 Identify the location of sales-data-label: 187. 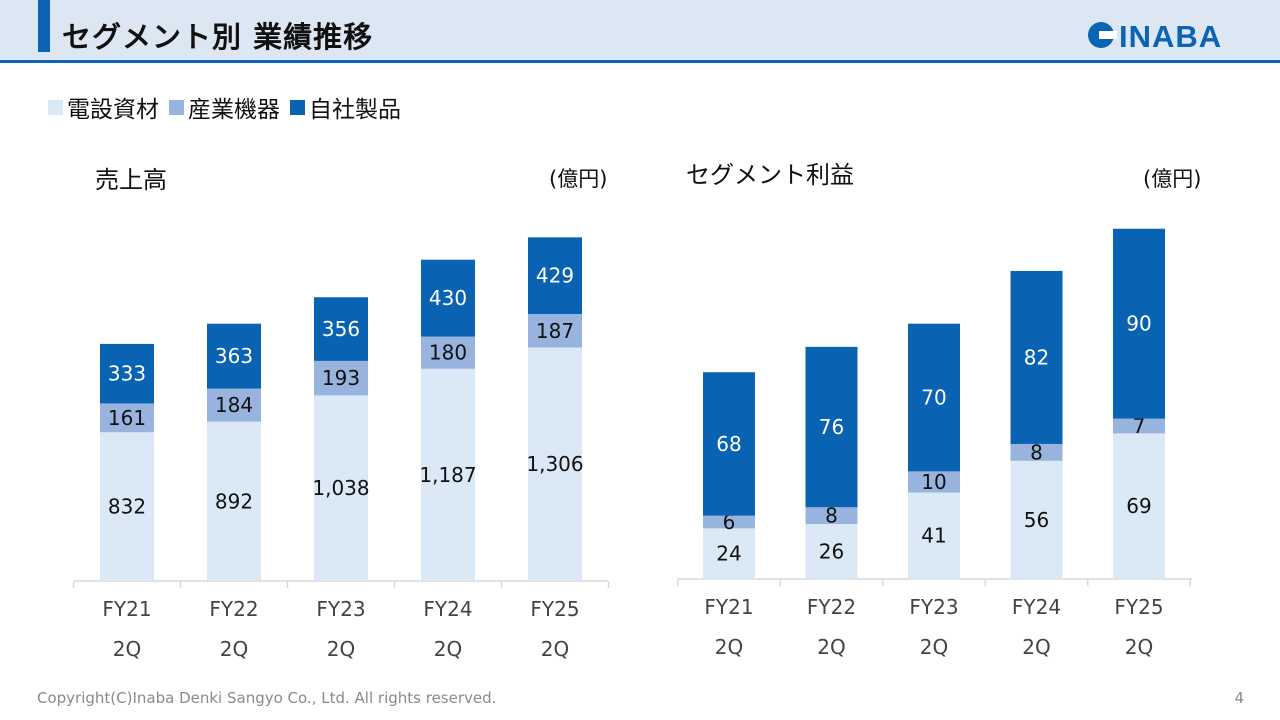
(555, 331).